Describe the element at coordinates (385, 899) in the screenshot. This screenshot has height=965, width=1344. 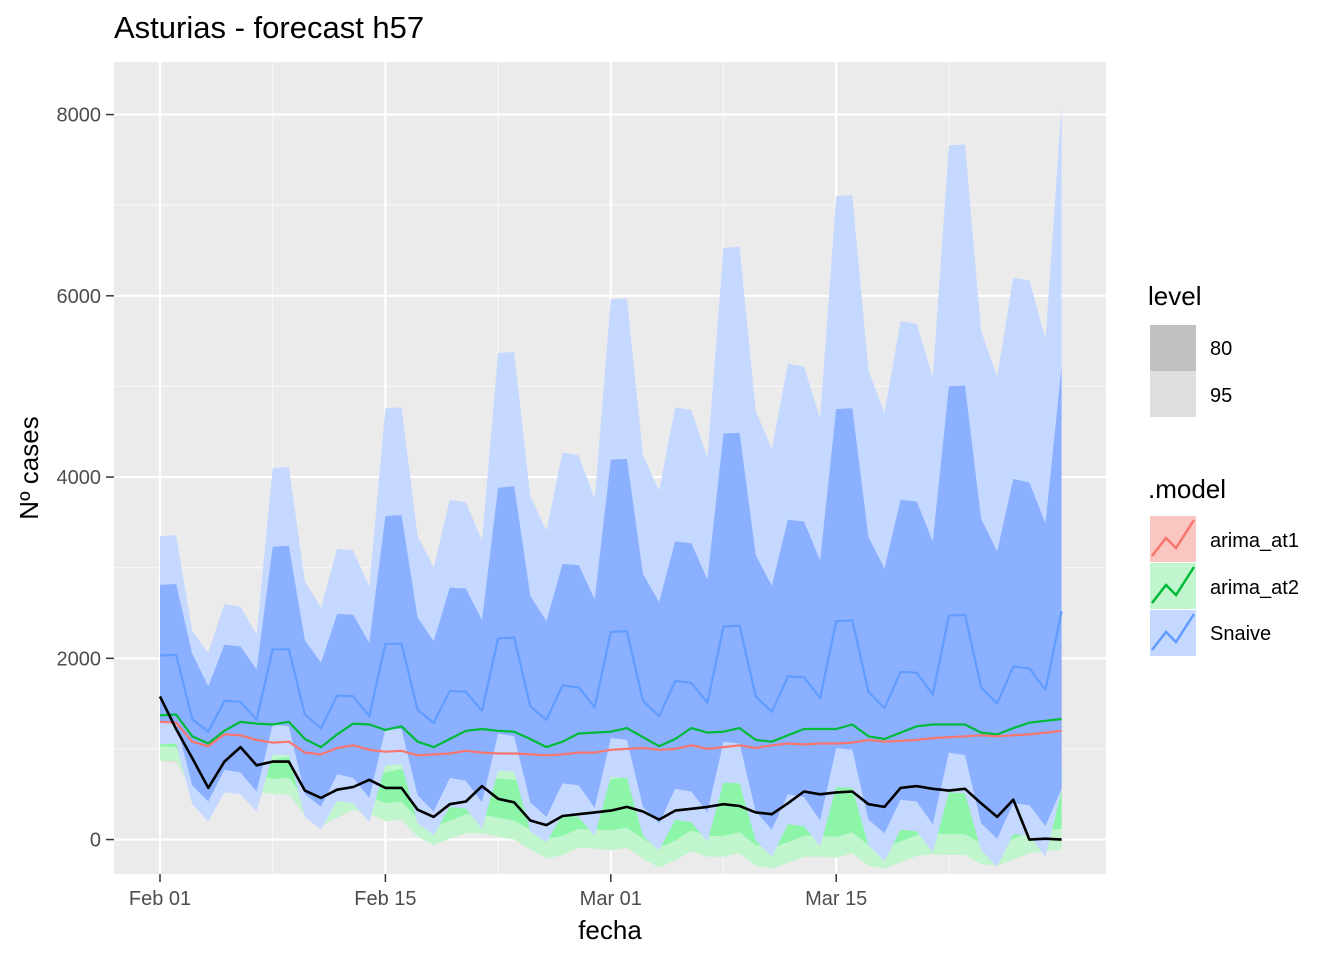
I see `x-tick-label: Feb 15` at that location.